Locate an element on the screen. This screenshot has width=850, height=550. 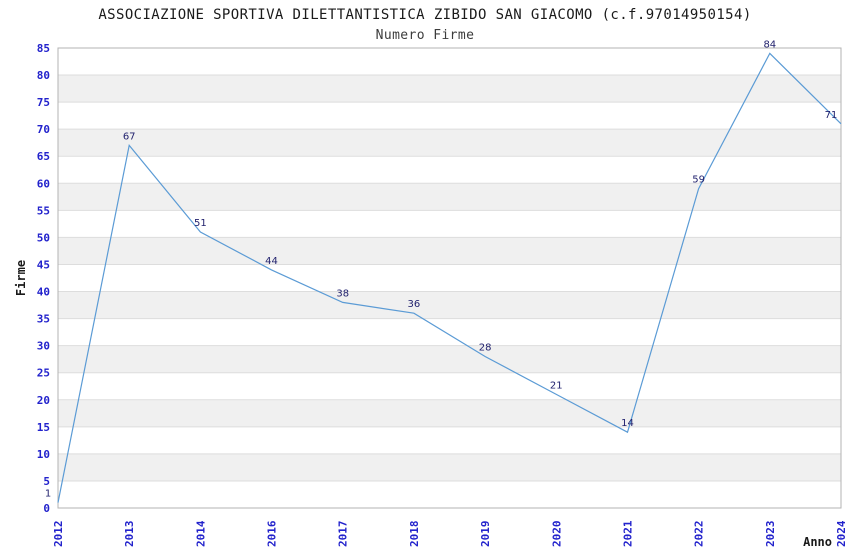
x-tick-label: 2018 is located at coordinates (414, 534).